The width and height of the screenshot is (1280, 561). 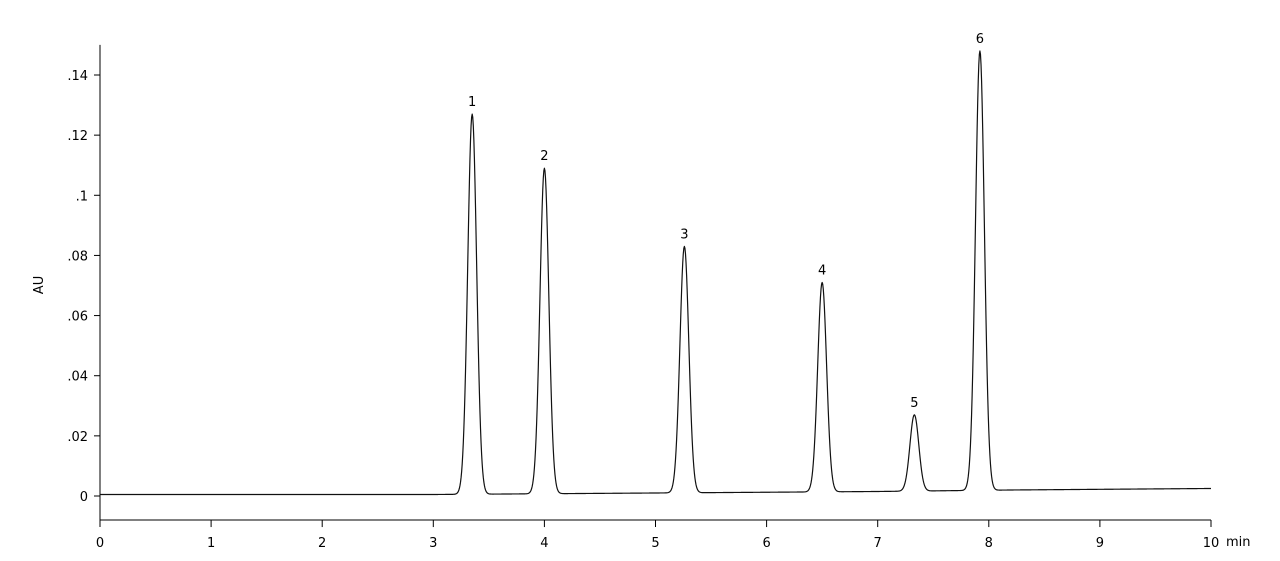 I want to click on y-axis: 0 .02 .04 .06 .08 .1 .12 .14, so click(x=84, y=282).